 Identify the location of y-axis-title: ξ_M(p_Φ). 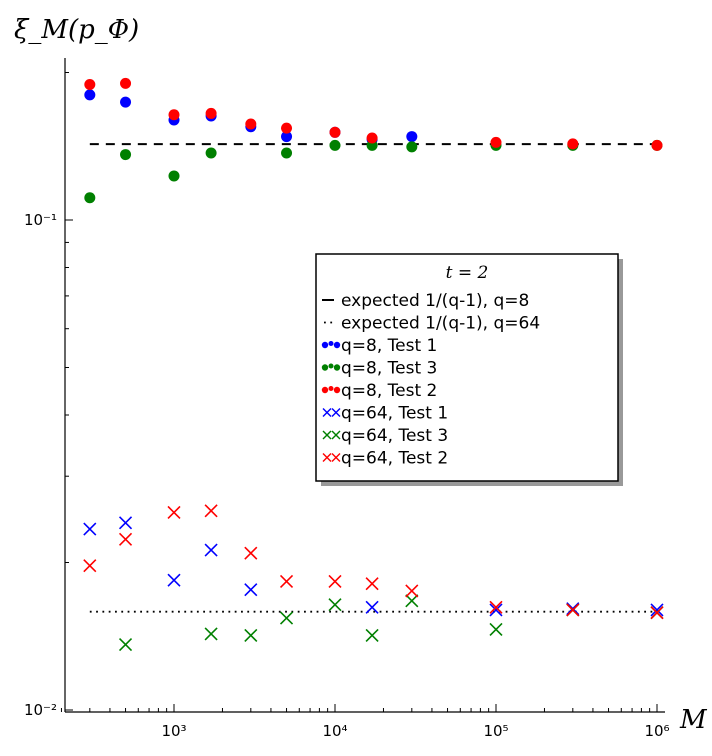
(76, 30).